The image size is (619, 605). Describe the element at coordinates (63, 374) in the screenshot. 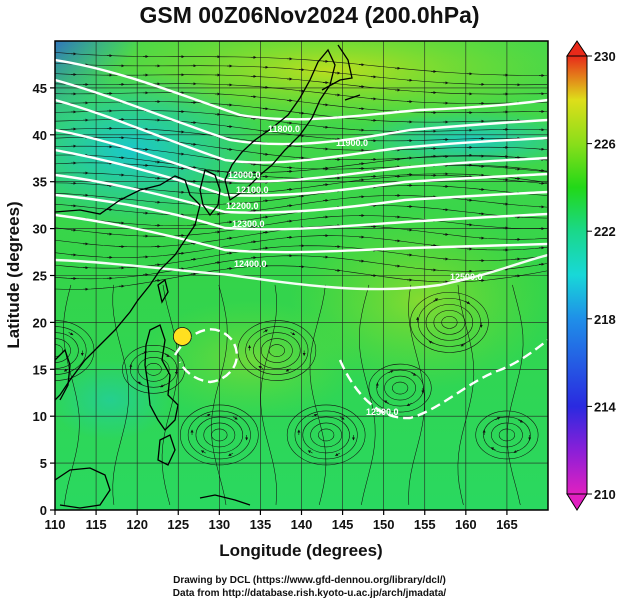

I see `coastline-vietnam` at that location.